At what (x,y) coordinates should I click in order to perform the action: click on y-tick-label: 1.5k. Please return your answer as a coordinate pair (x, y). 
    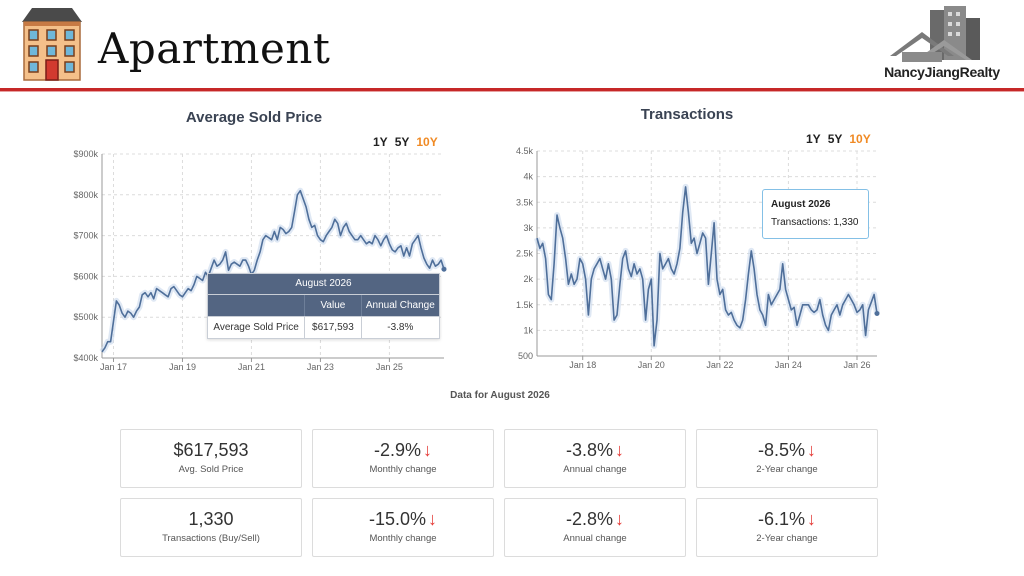
    Looking at the image, I should click on (525, 305).